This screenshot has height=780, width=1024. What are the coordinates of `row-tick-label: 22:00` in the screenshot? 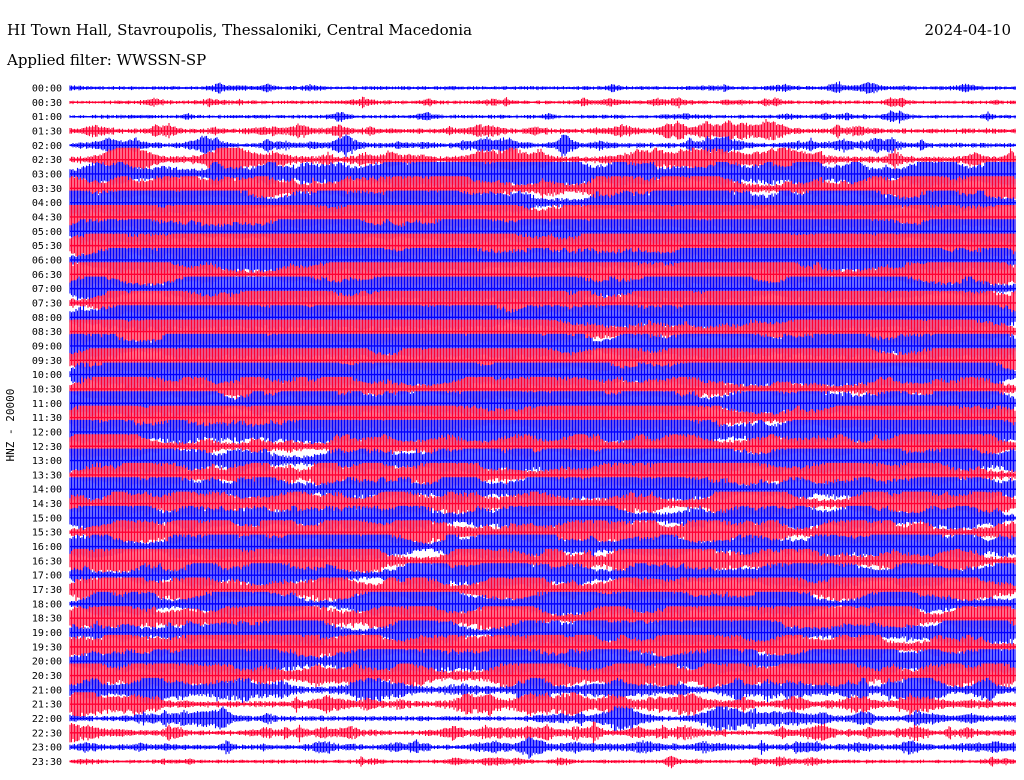 It's located at (47, 719).